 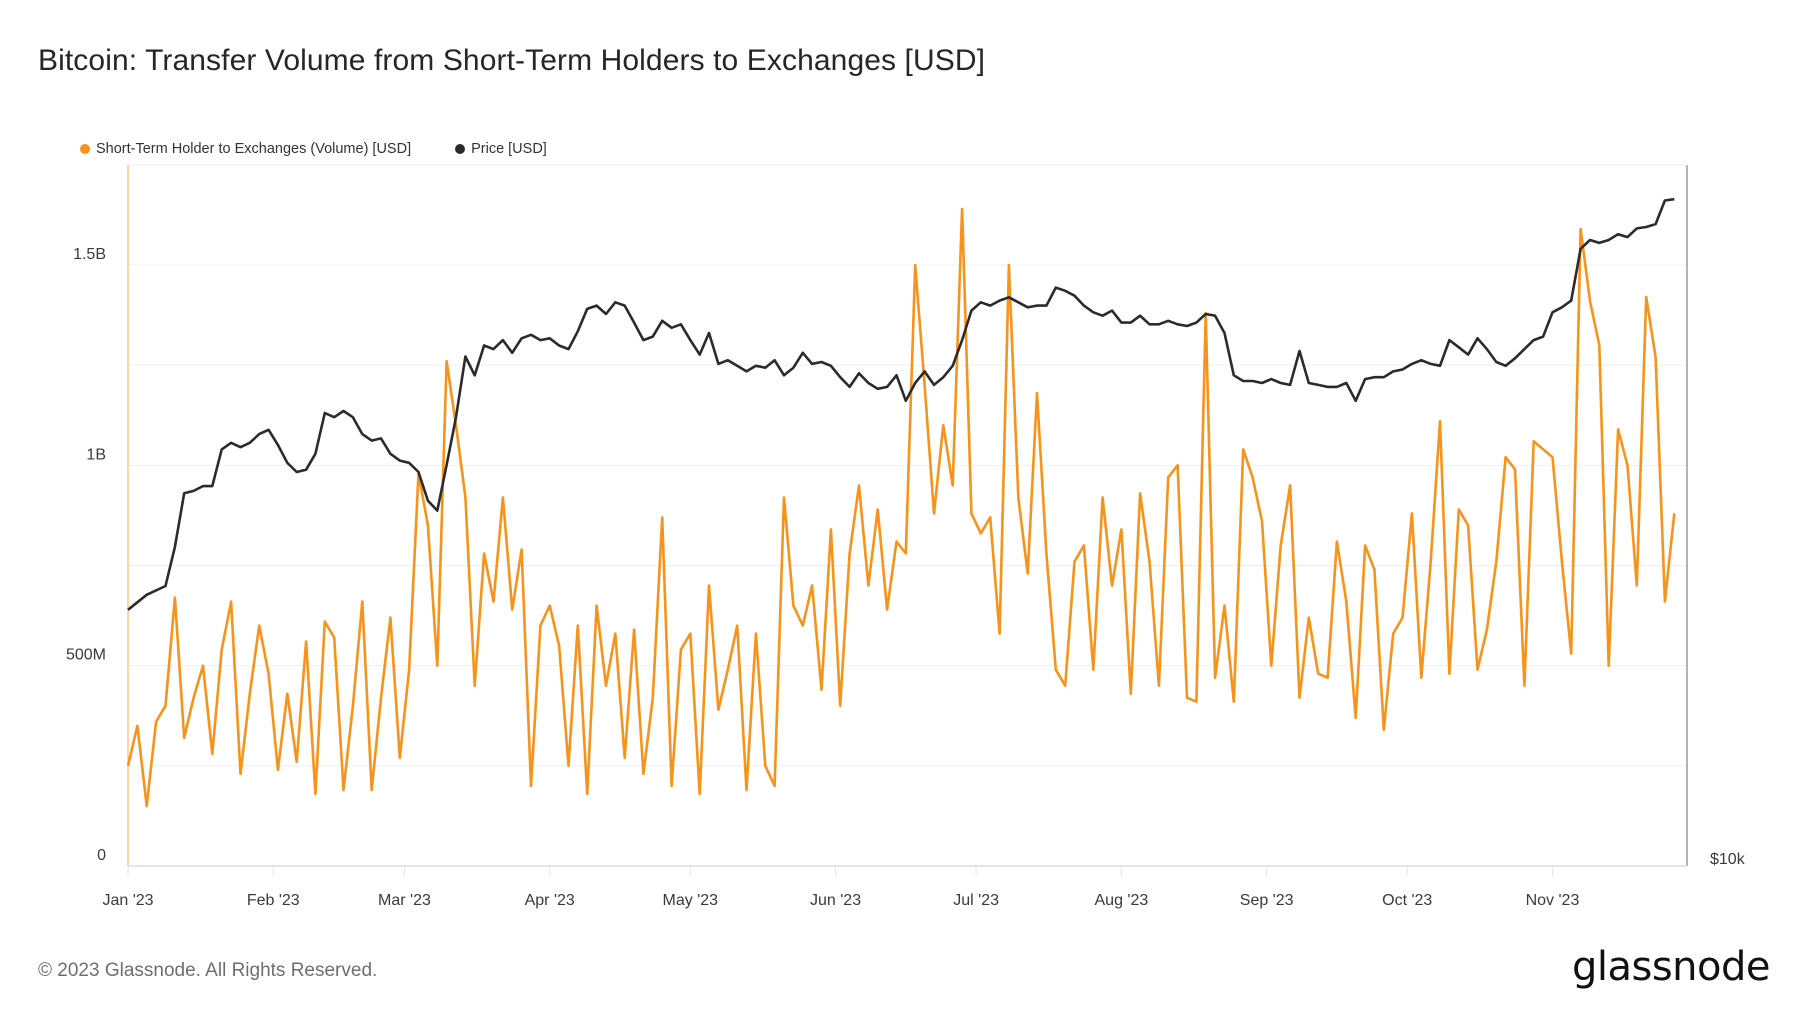 I want to click on legend-label-price: Price [USD], so click(x=509, y=149).